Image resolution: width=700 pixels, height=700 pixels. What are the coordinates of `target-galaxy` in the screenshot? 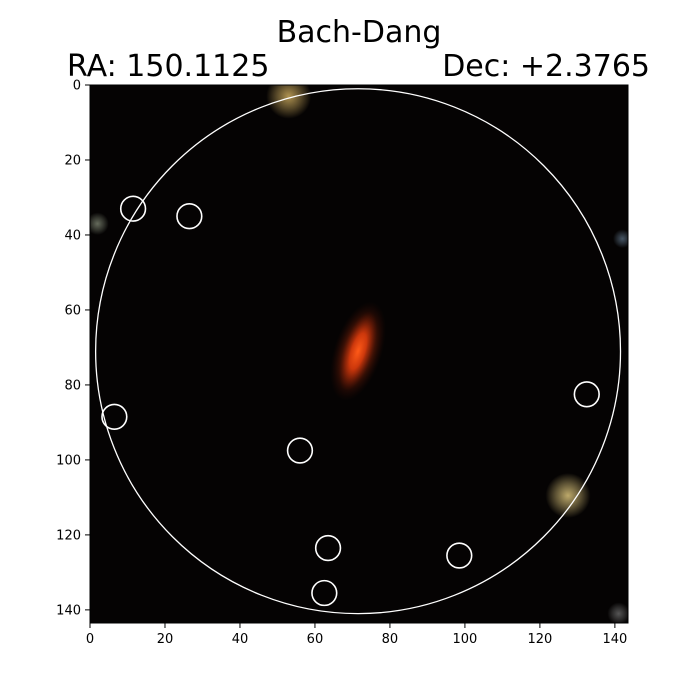 It's located at (358, 351).